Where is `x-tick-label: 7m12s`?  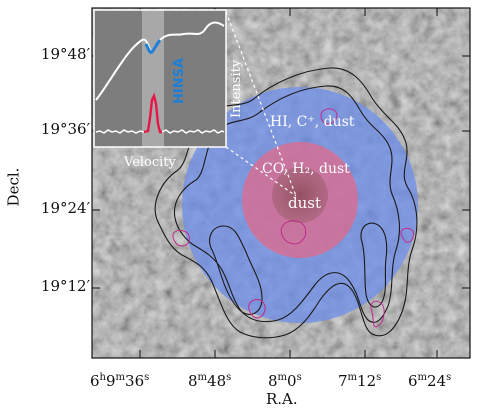
x-tick-label: 7m12s is located at coordinates (360, 381).